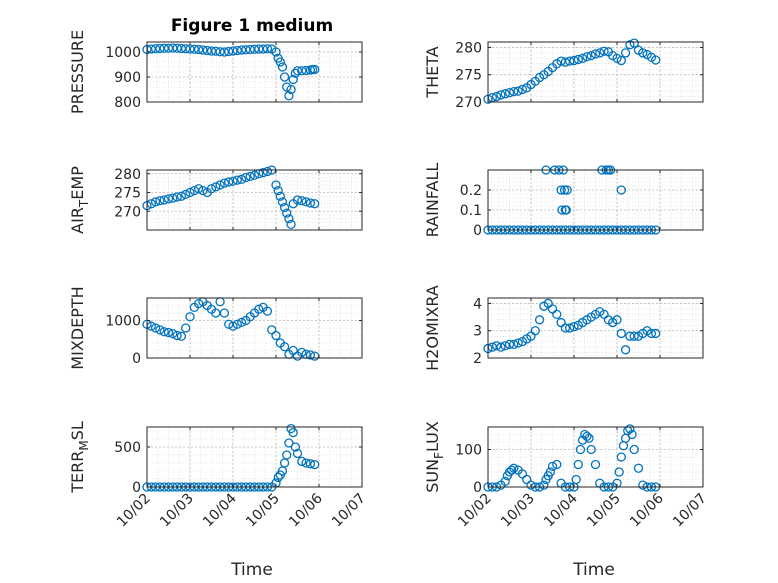  I want to click on y-tick-label: 900, so click(127, 78).